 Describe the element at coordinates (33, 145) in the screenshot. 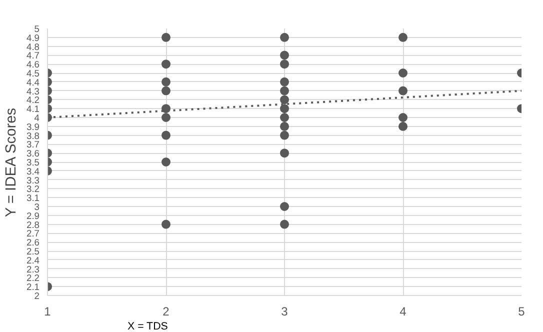

I see `y-tick-label: 3.7` at that location.